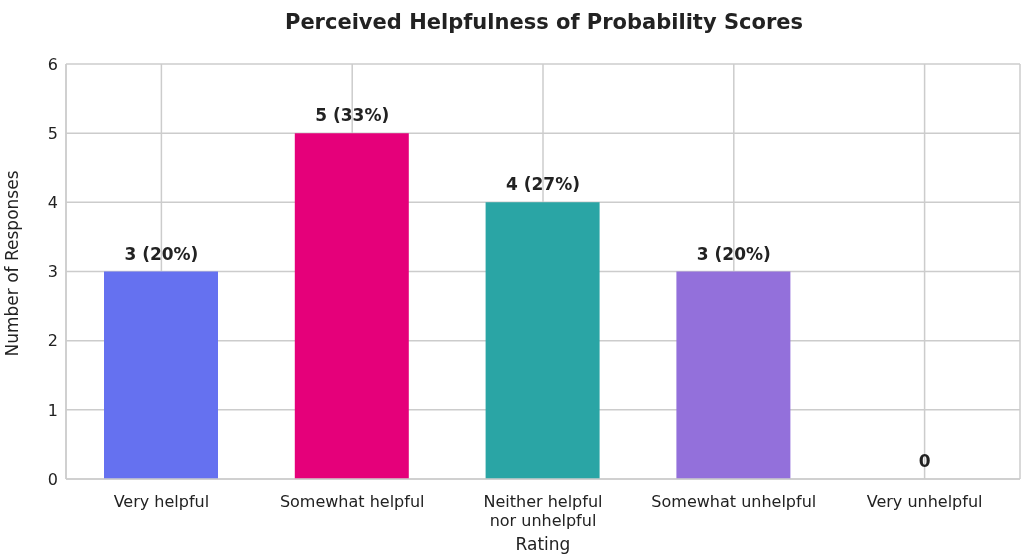  What do you see at coordinates (161, 501) in the screenshot?
I see `x-tick-label: Very helpful` at bounding box center [161, 501].